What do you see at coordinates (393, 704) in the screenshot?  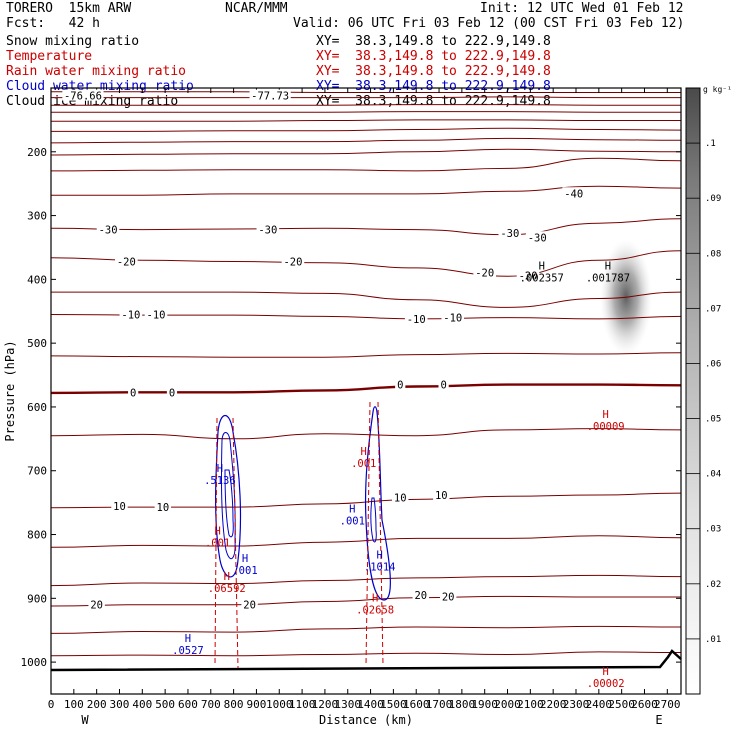 I see `x-tick-label-15: 1500` at bounding box center [393, 704].